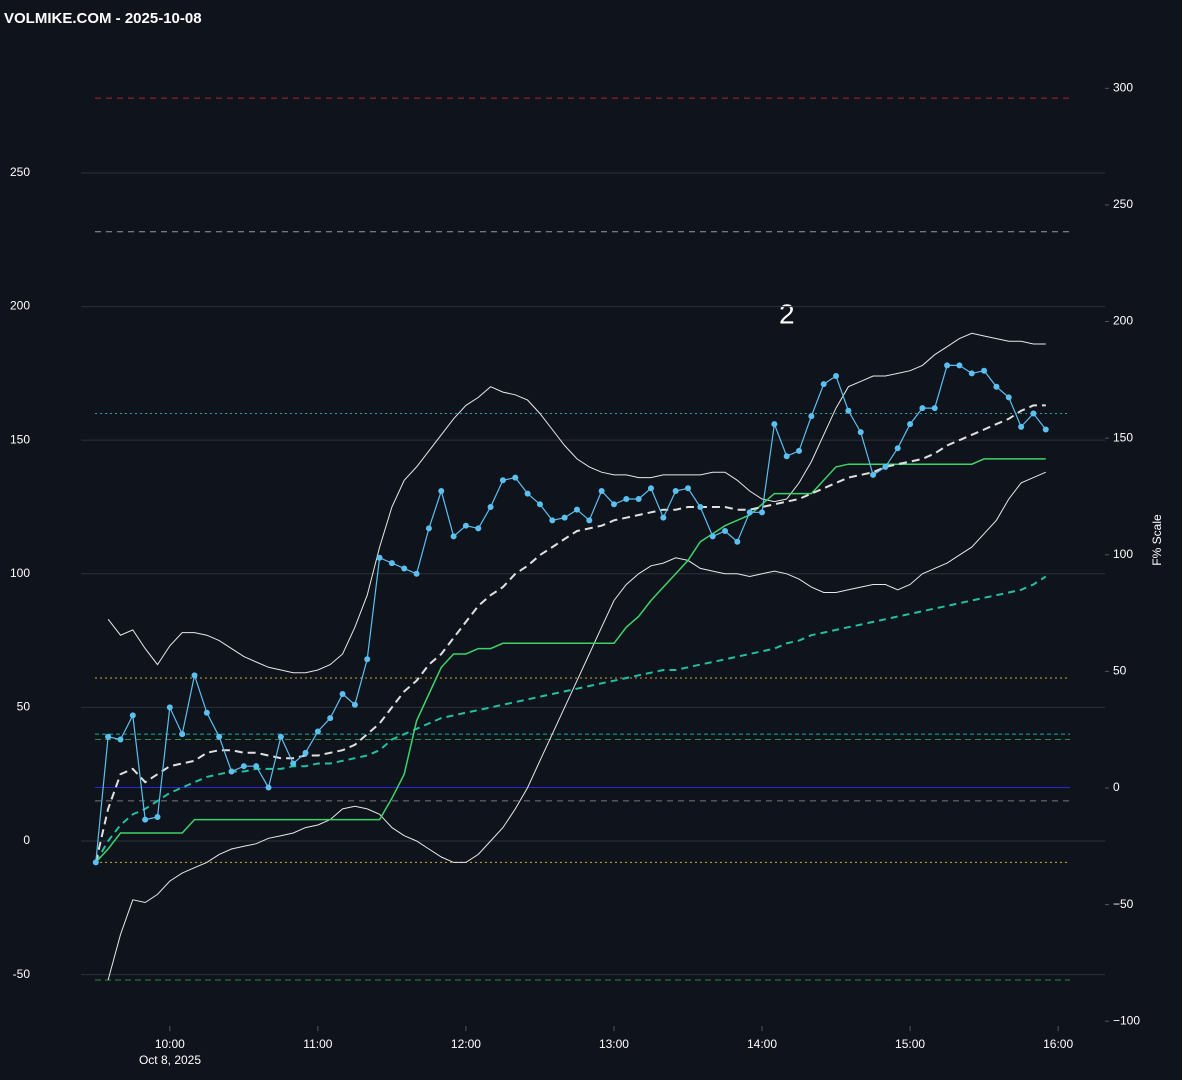 The image size is (1182, 1080). What do you see at coordinates (614, 1044) in the screenshot?
I see `x-tick-label: 13:00` at bounding box center [614, 1044].